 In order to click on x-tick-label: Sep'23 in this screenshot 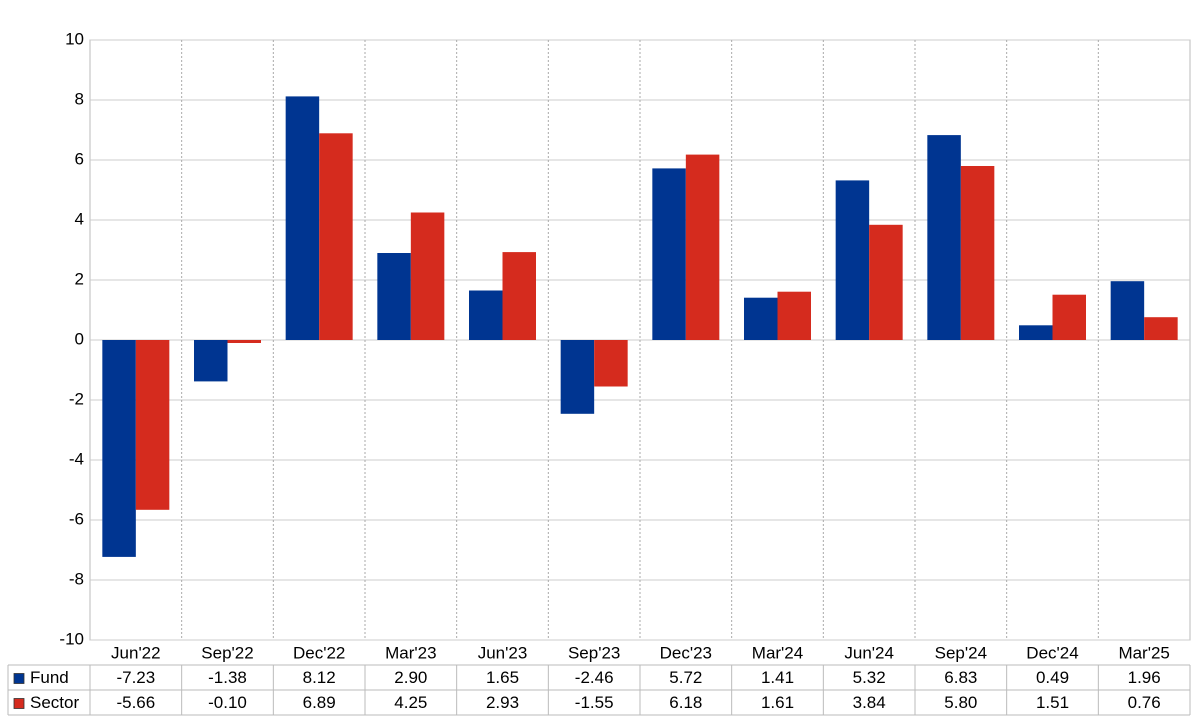, I will do `click(594, 652)`.